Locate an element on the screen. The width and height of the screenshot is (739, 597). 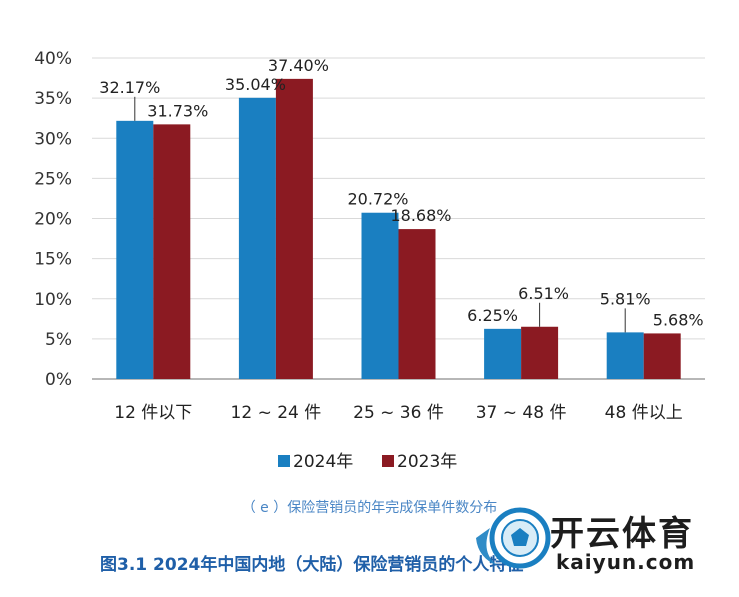
y-tick-label: 0% is located at coordinates (58, 380).